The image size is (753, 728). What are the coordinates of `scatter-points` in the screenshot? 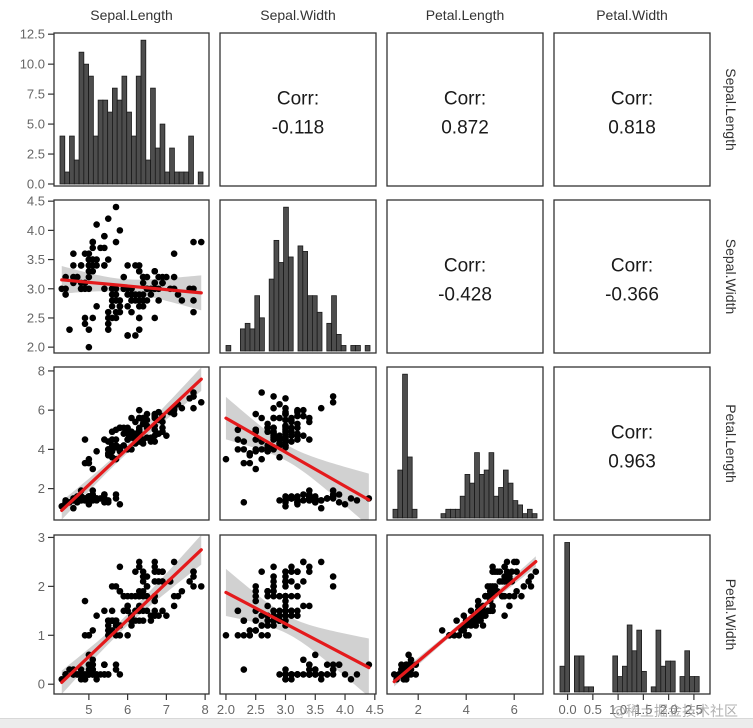 It's located at (131, 450).